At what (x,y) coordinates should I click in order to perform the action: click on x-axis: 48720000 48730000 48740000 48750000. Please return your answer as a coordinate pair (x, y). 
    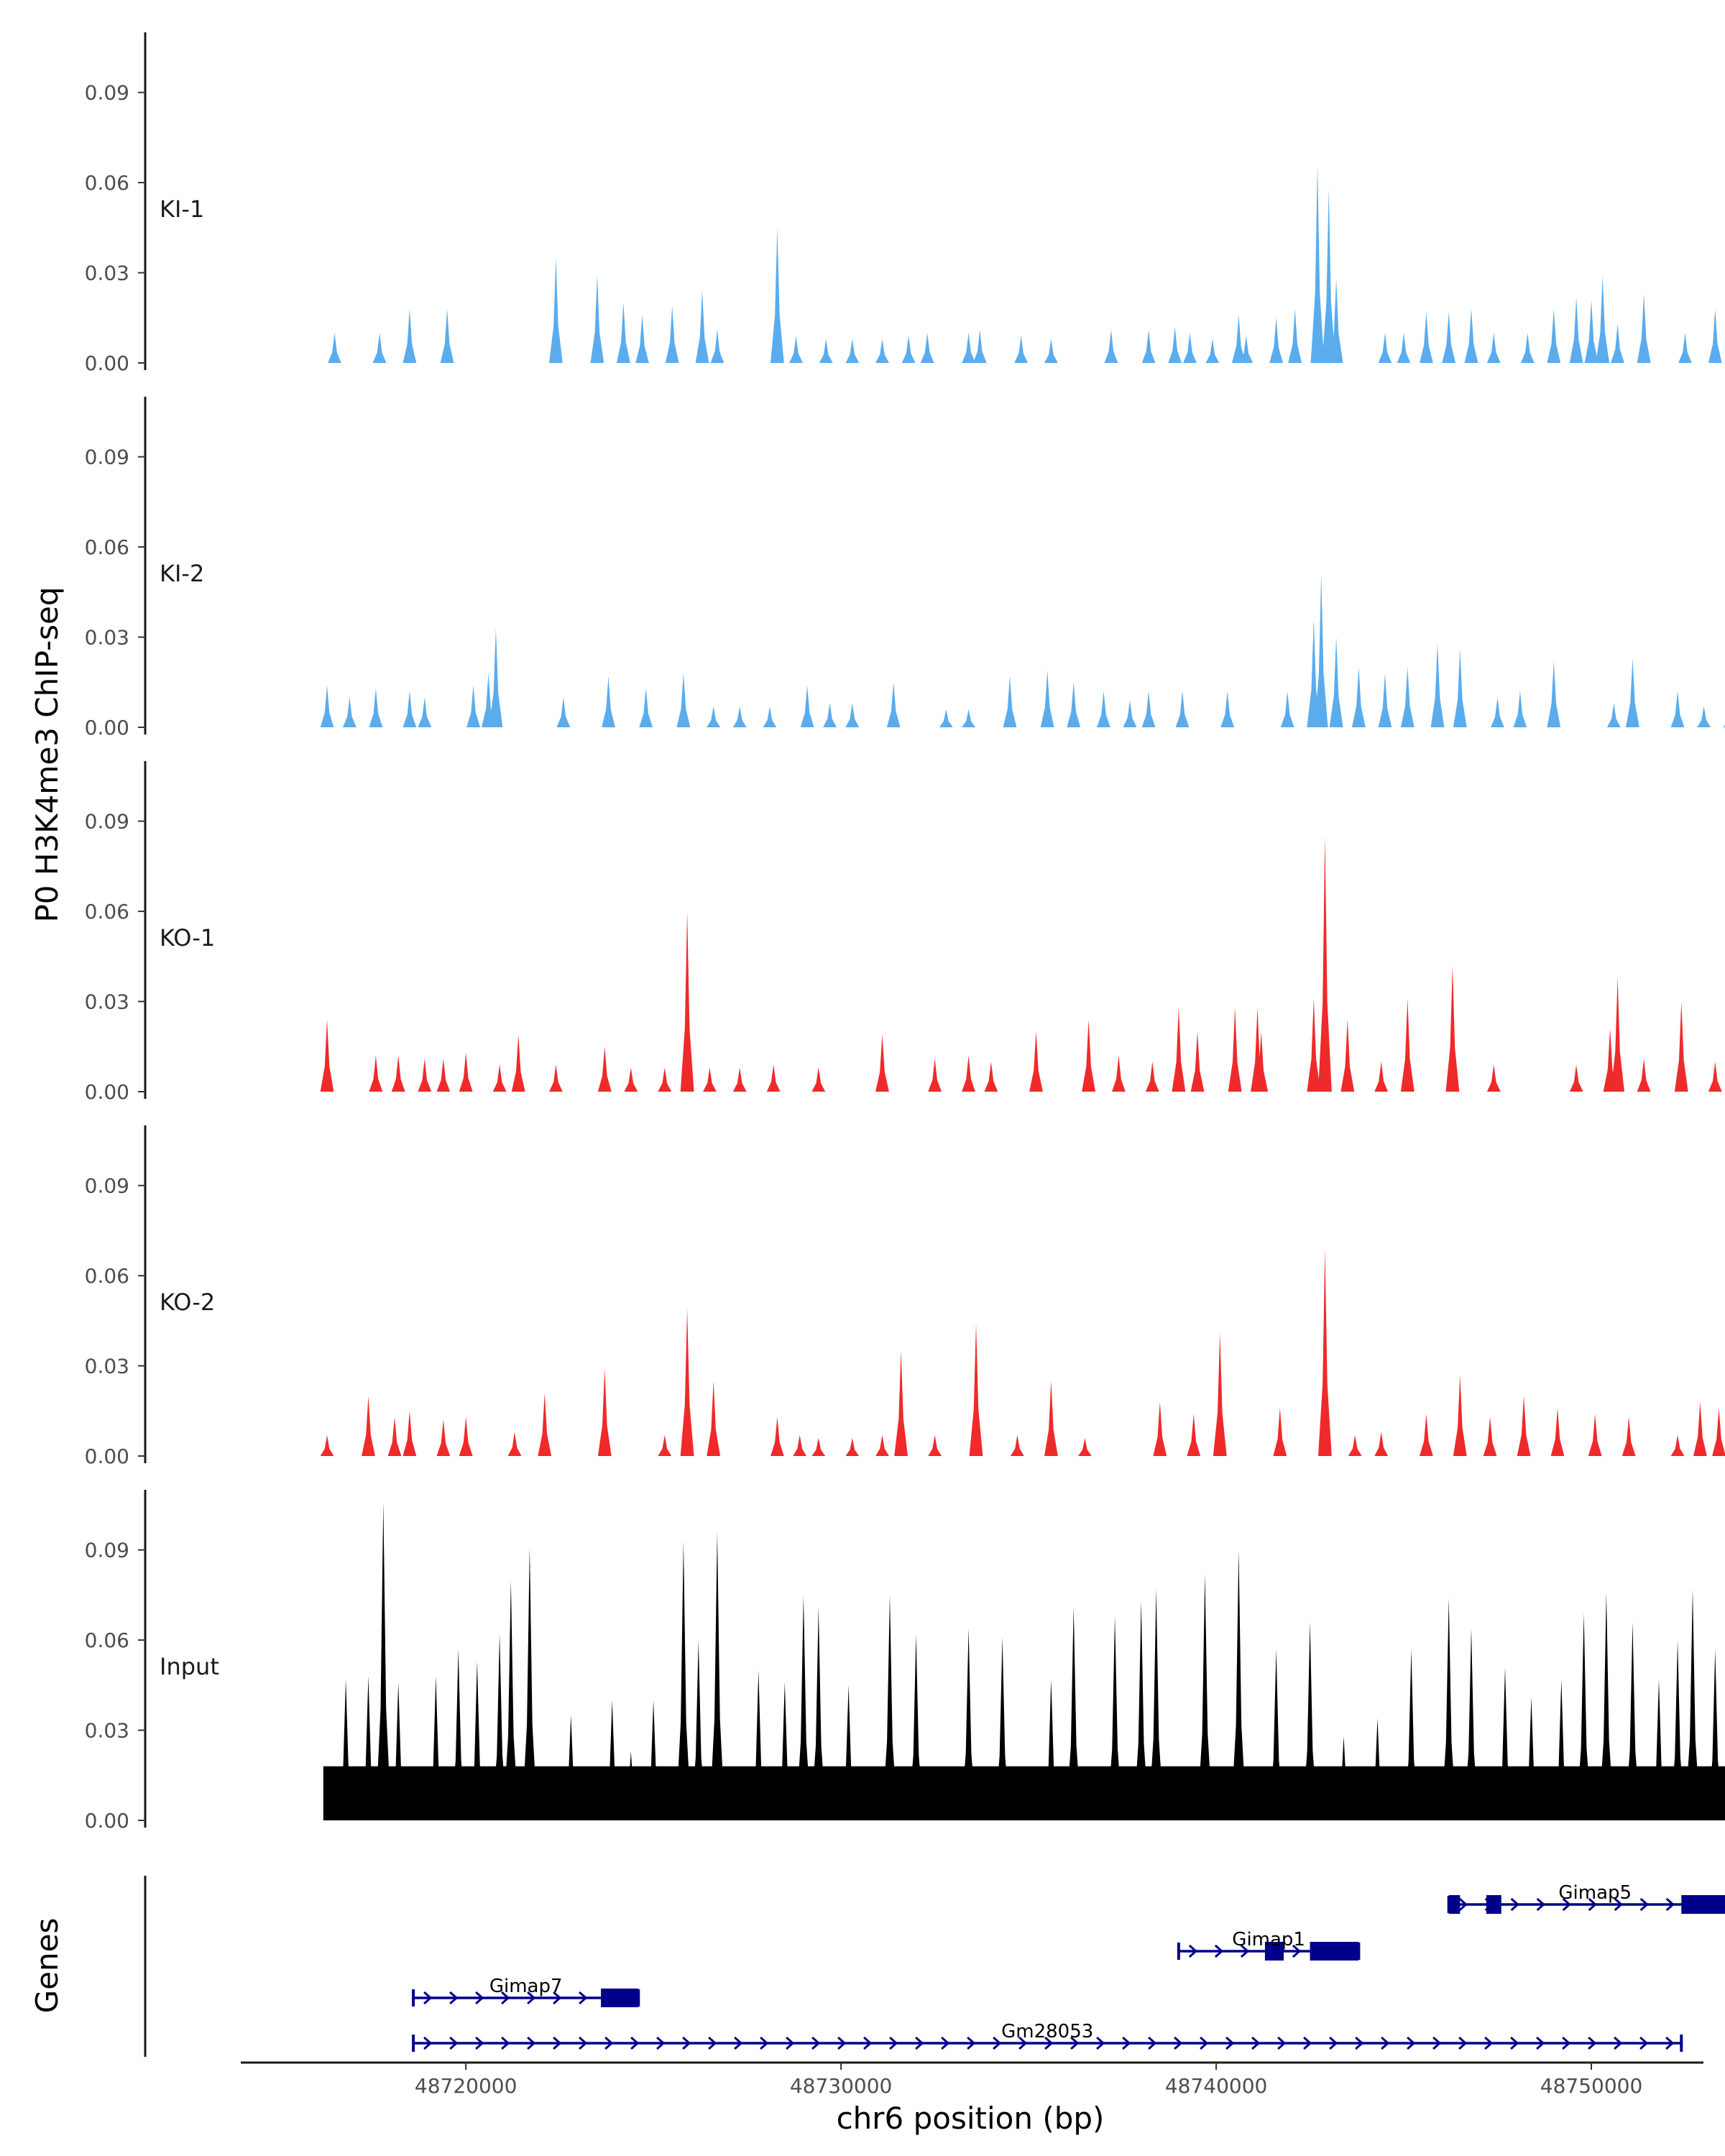
    Looking at the image, I should click on (972, 2079).